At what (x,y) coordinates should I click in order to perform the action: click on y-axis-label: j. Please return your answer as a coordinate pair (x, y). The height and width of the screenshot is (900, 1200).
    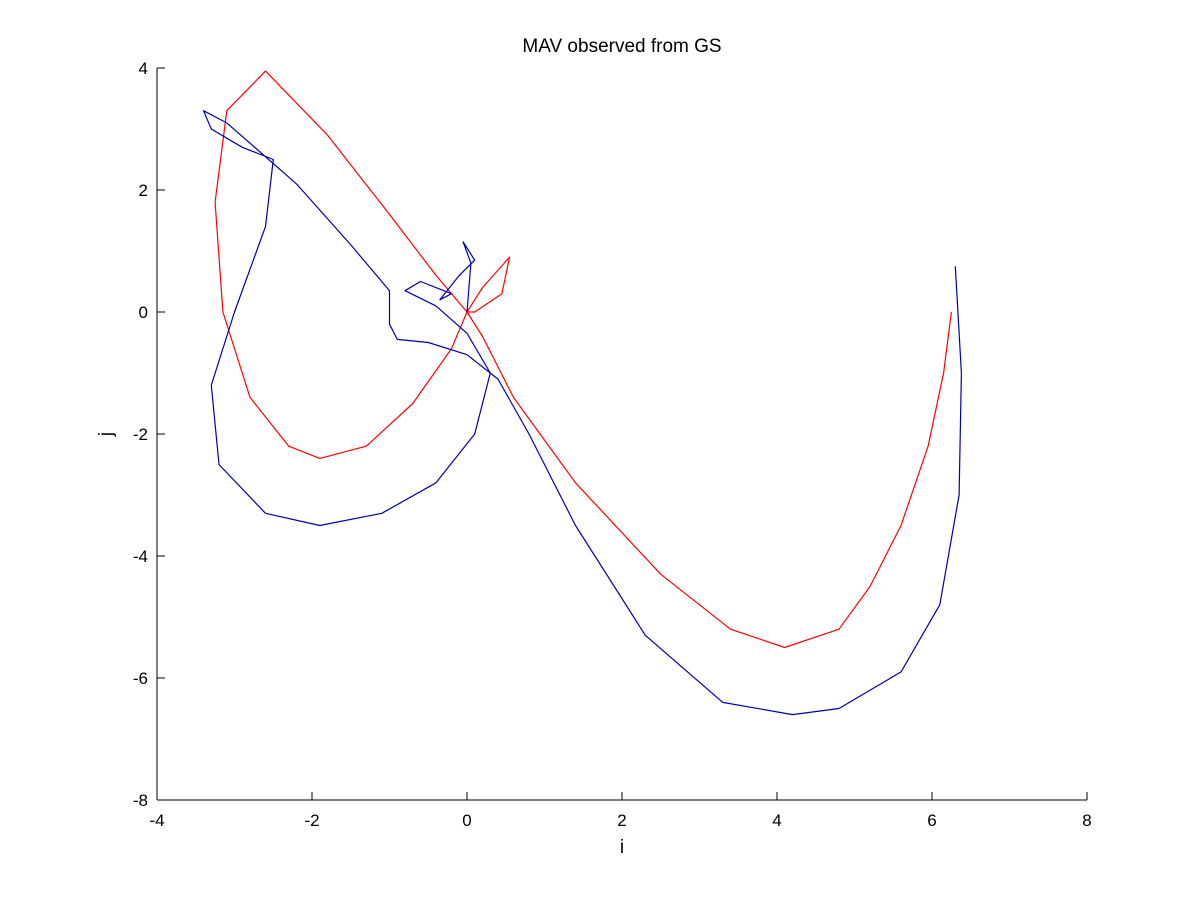
    Looking at the image, I should click on (106, 434).